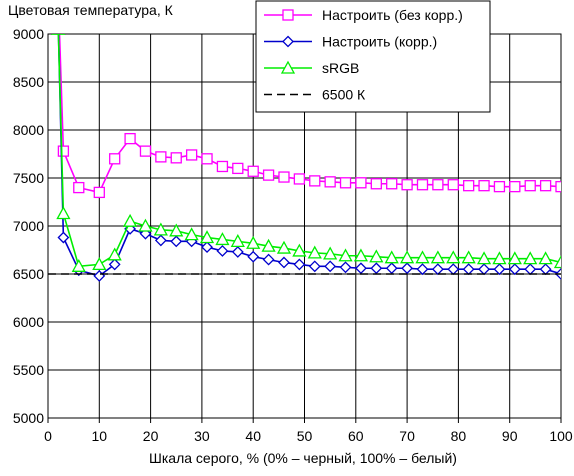 This screenshot has width=574, height=476. I want to click on x-tick-label: 60, so click(356, 436).